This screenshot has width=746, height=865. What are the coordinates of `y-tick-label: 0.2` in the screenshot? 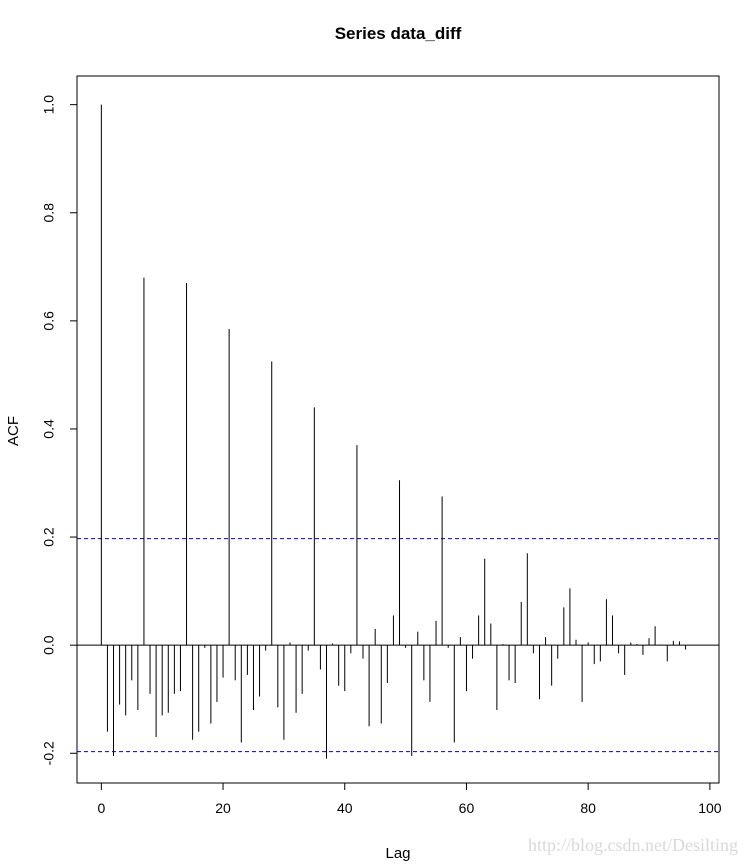 It's located at (49, 537).